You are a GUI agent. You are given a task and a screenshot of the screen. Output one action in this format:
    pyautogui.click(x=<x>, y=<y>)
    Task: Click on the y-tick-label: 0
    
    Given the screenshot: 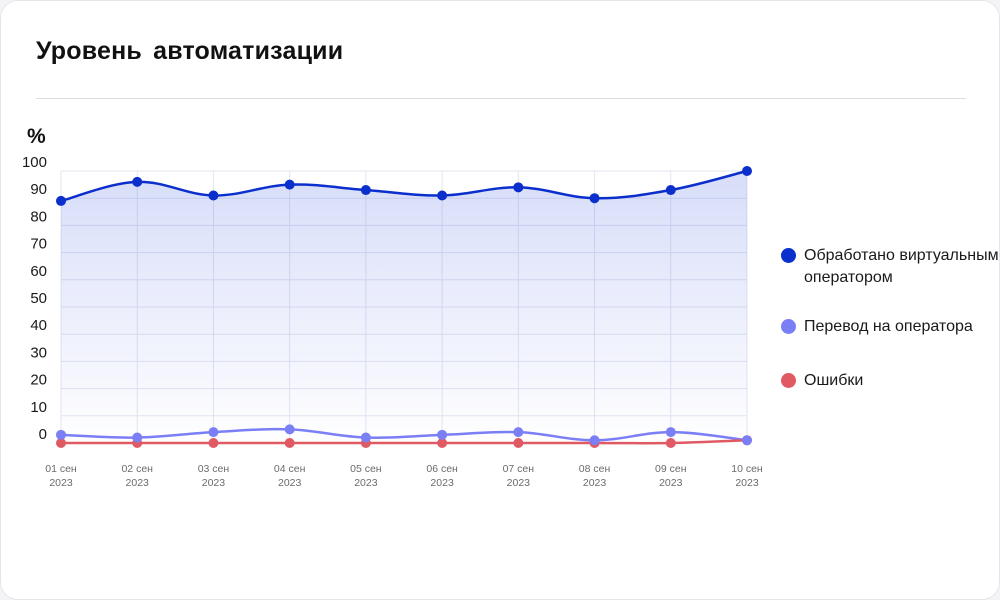 What is the action you would take?
    pyautogui.click(x=43, y=434)
    